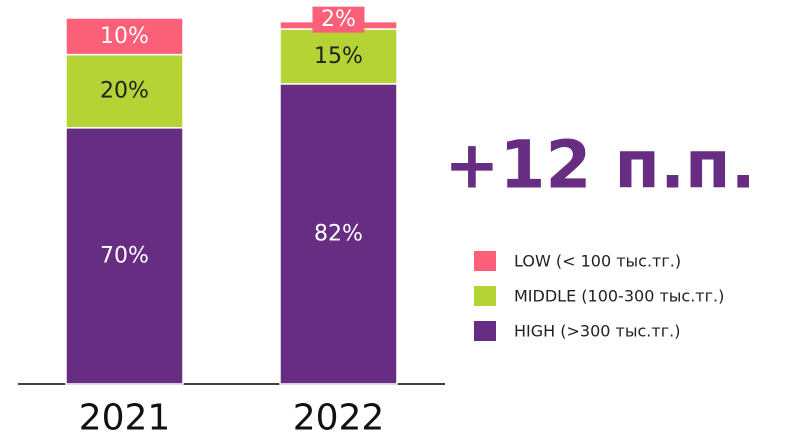  Describe the element at coordinates (125, 418) in the screenshot. I see `x-tick-label: 2021` at that location.